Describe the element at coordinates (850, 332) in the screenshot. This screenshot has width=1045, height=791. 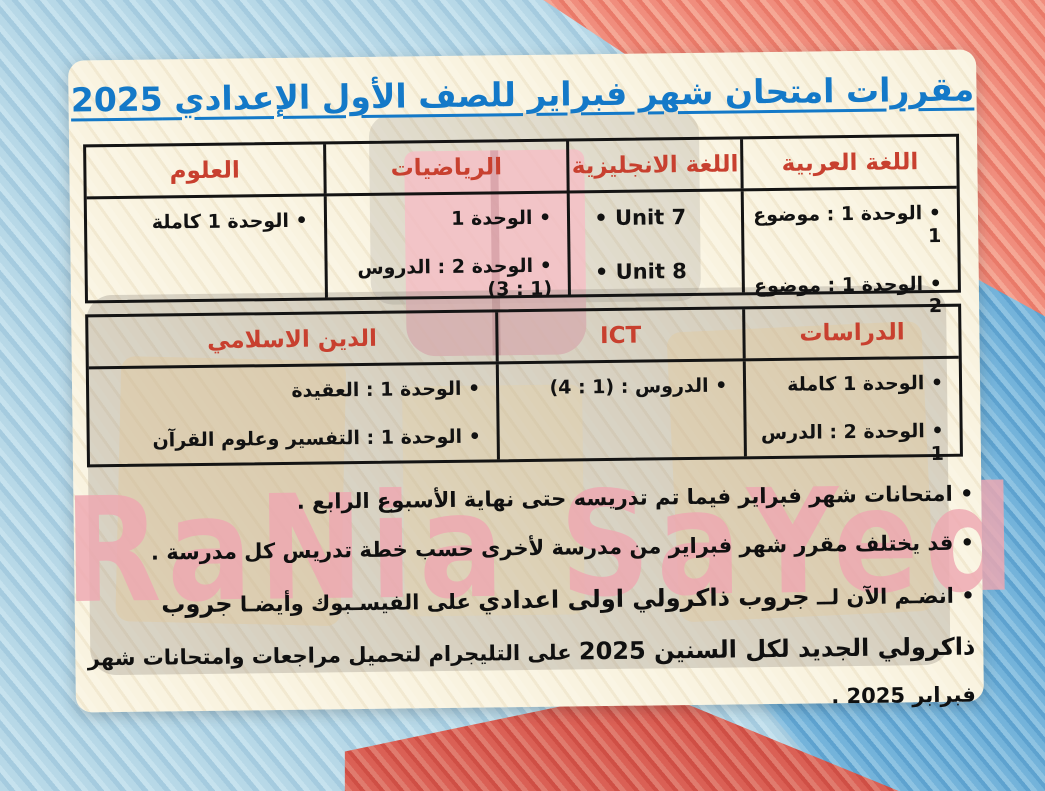
I see `header-social-studies: الدراسات` at that location.